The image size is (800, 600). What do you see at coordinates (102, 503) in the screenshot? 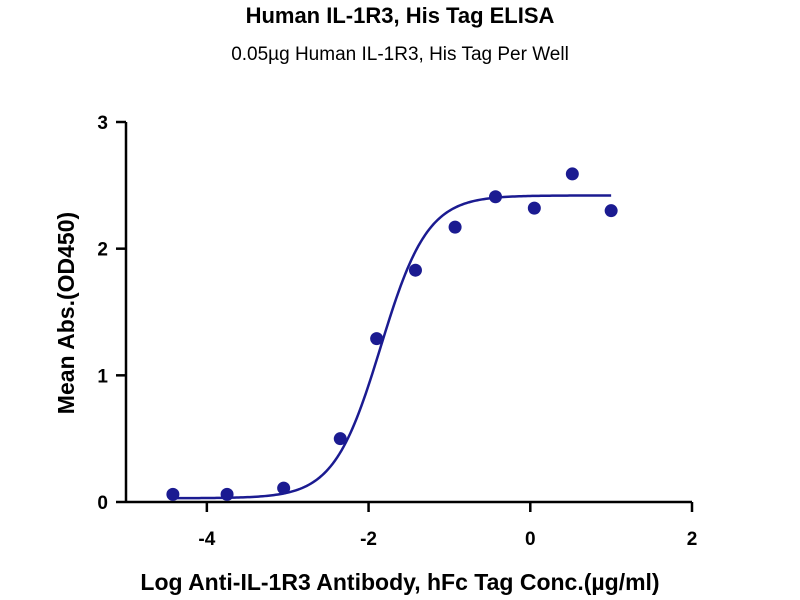
I see `y-tick-label: 0` at bounding box center [102, 503].